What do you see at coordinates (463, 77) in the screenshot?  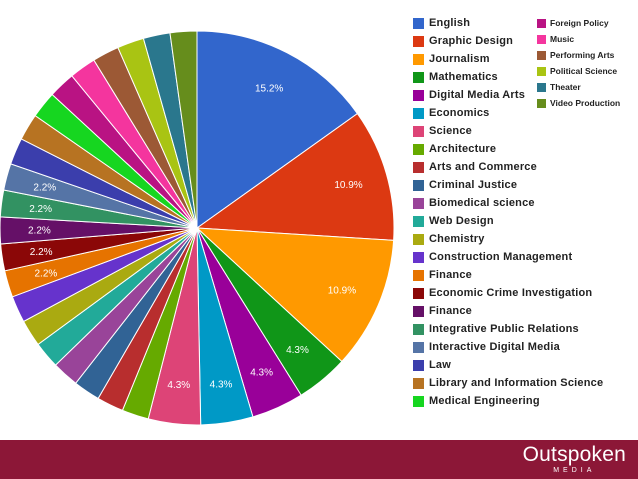 I see `legend-label: Mathematics` at bounding box center [463, 77].